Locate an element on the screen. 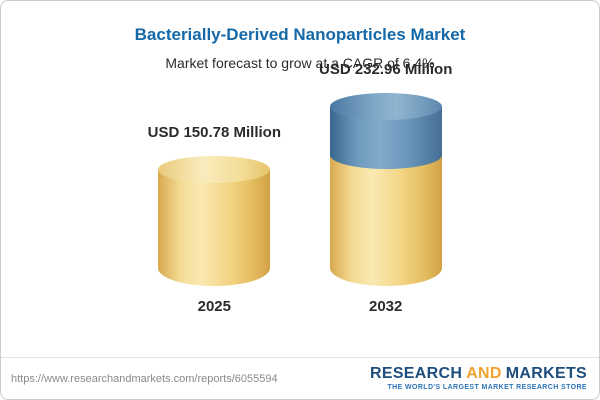  year-label-2032: 2032 is located at coordinates (386, 306).